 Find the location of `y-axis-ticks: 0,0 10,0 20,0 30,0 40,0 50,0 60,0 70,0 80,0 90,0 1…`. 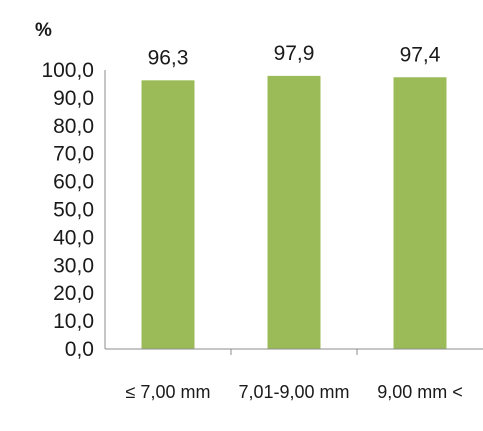

y-axis-ticks: 0,0 10,0 20,0 30,0 40,0 50,0 60,0 70,0 80,0 90,0 1… is located at coordinates (67, 210).